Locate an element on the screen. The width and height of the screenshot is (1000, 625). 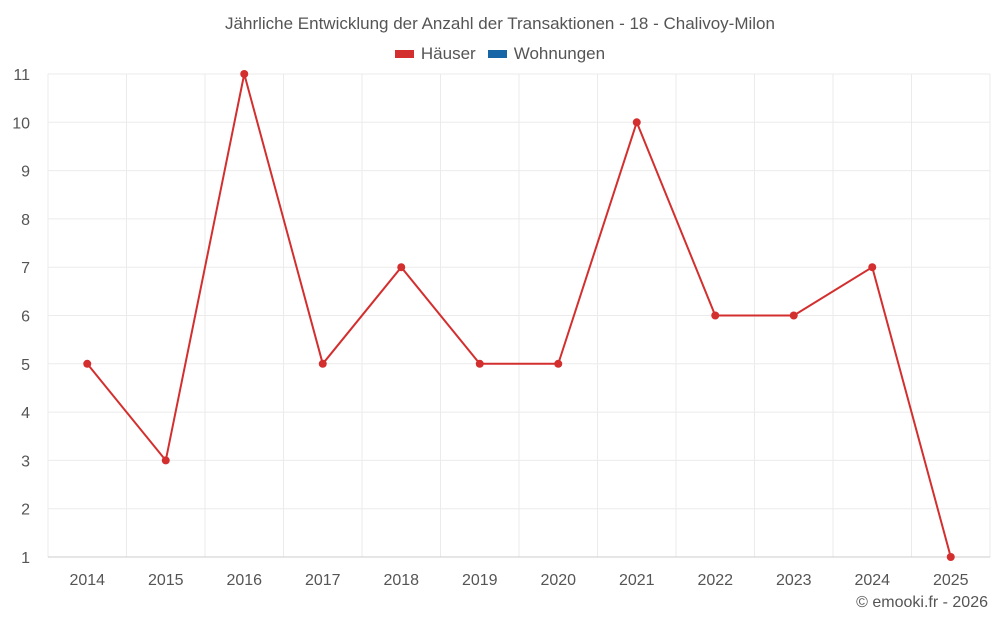
x-tick-label-2016: 2016 is located at coordinates (244, 580).